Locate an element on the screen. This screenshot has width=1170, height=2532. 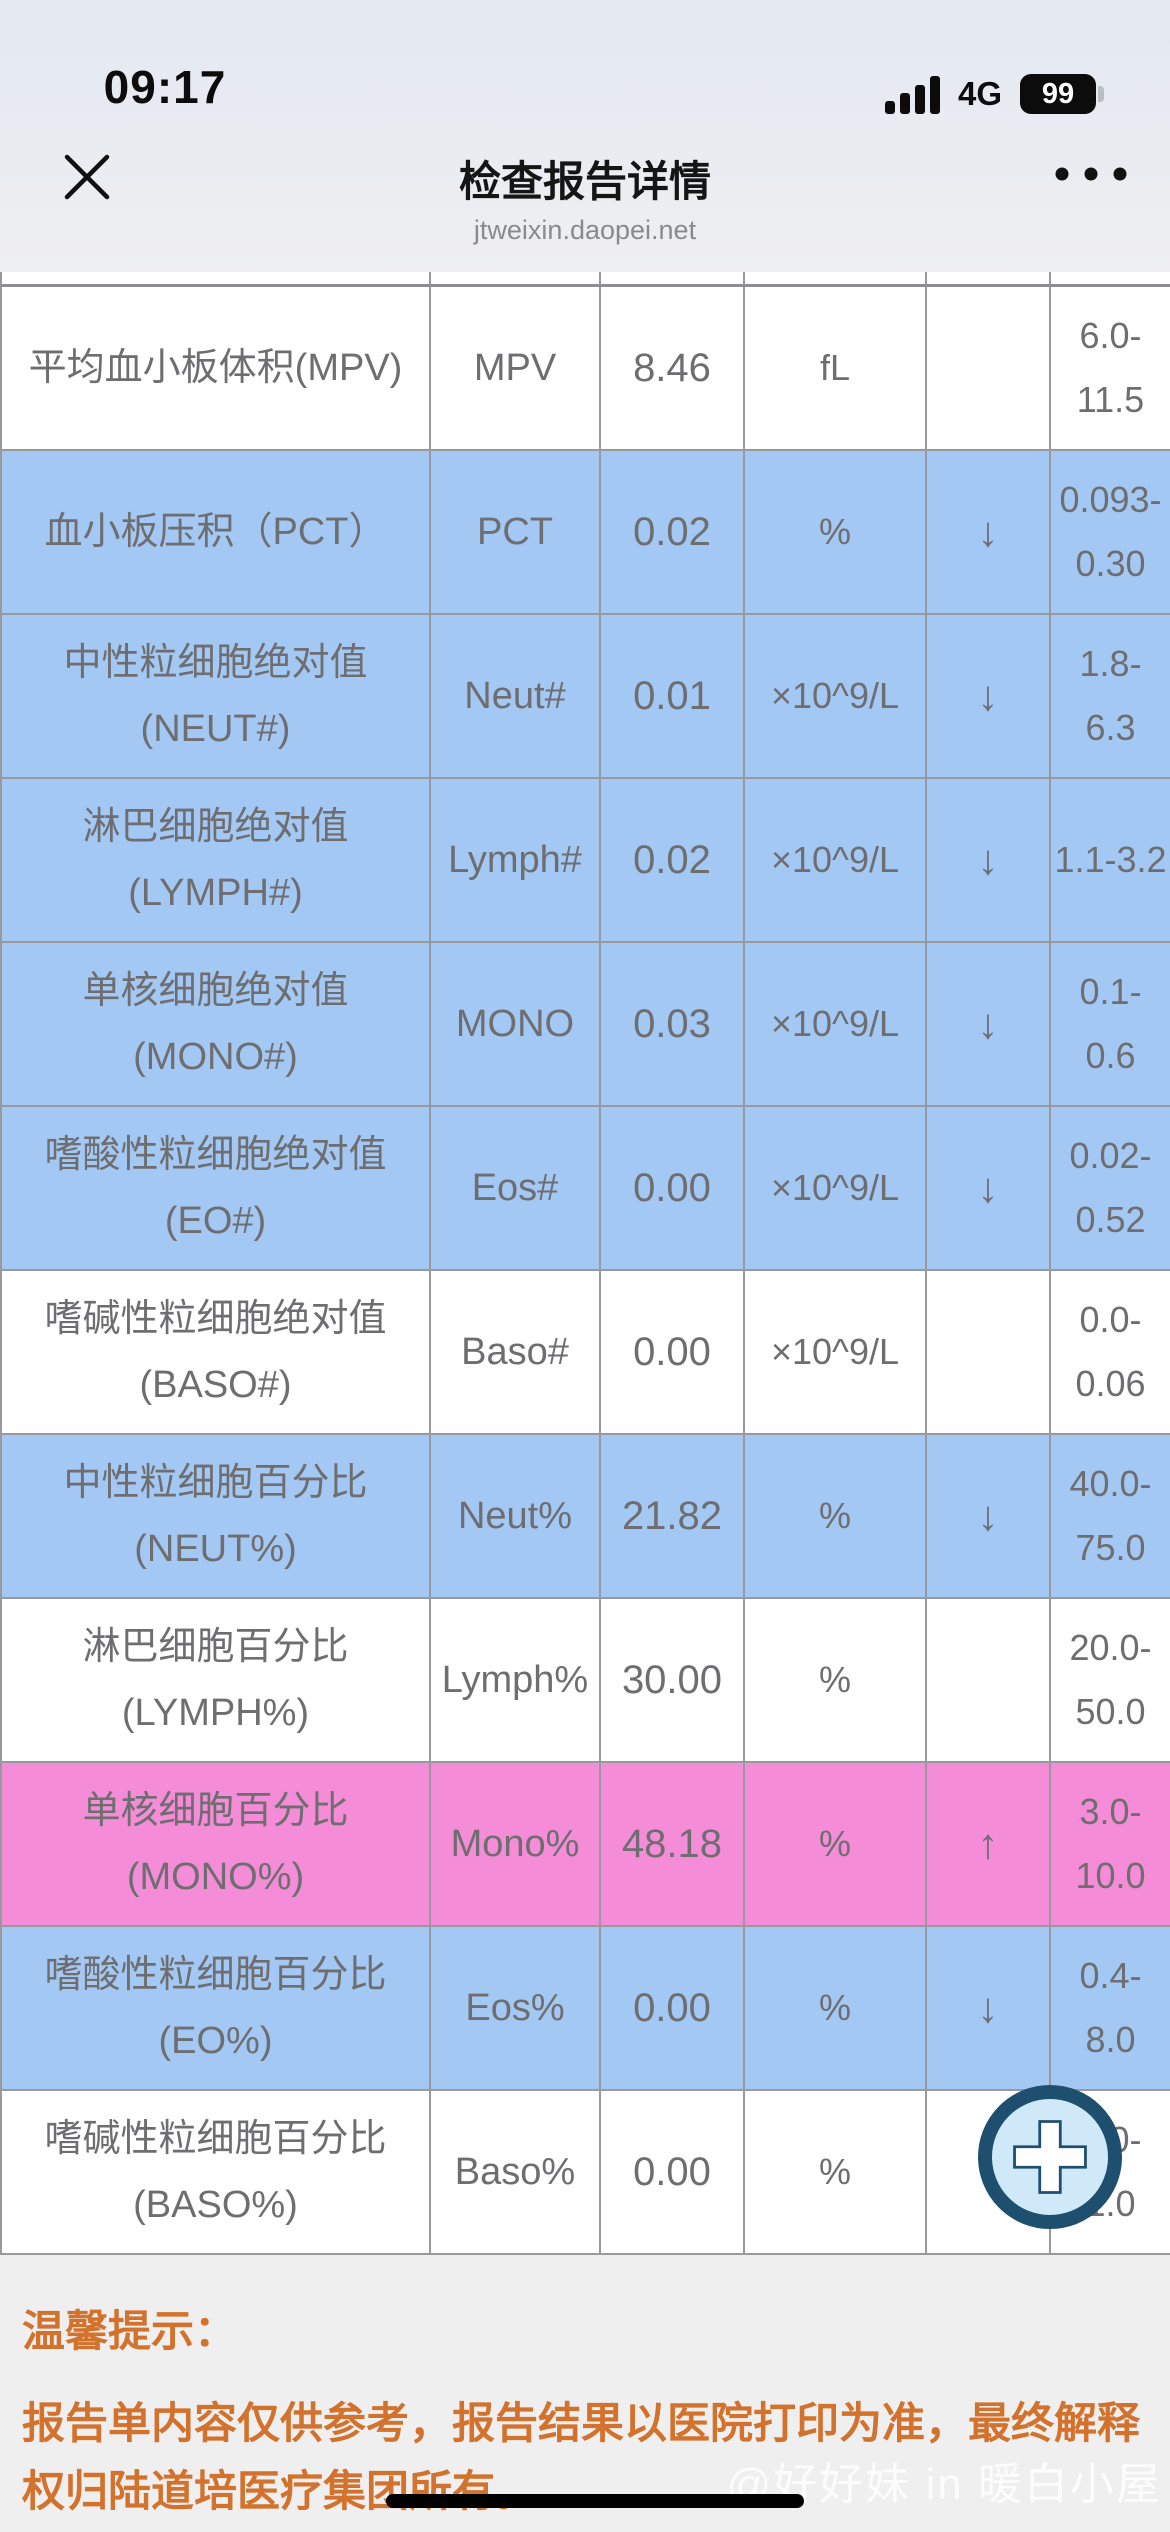
status-bar: 09:17 4G 99 is located at coordinates (585, 64).